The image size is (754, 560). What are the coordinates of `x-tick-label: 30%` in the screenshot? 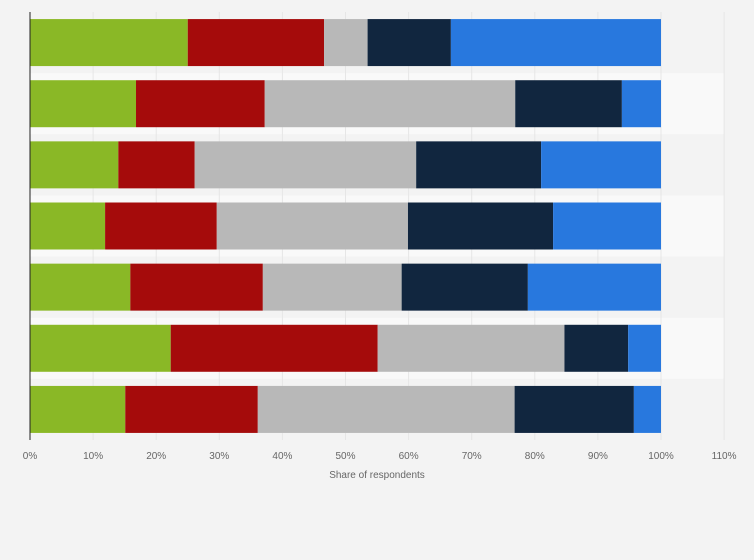 It's located at (219, 456).